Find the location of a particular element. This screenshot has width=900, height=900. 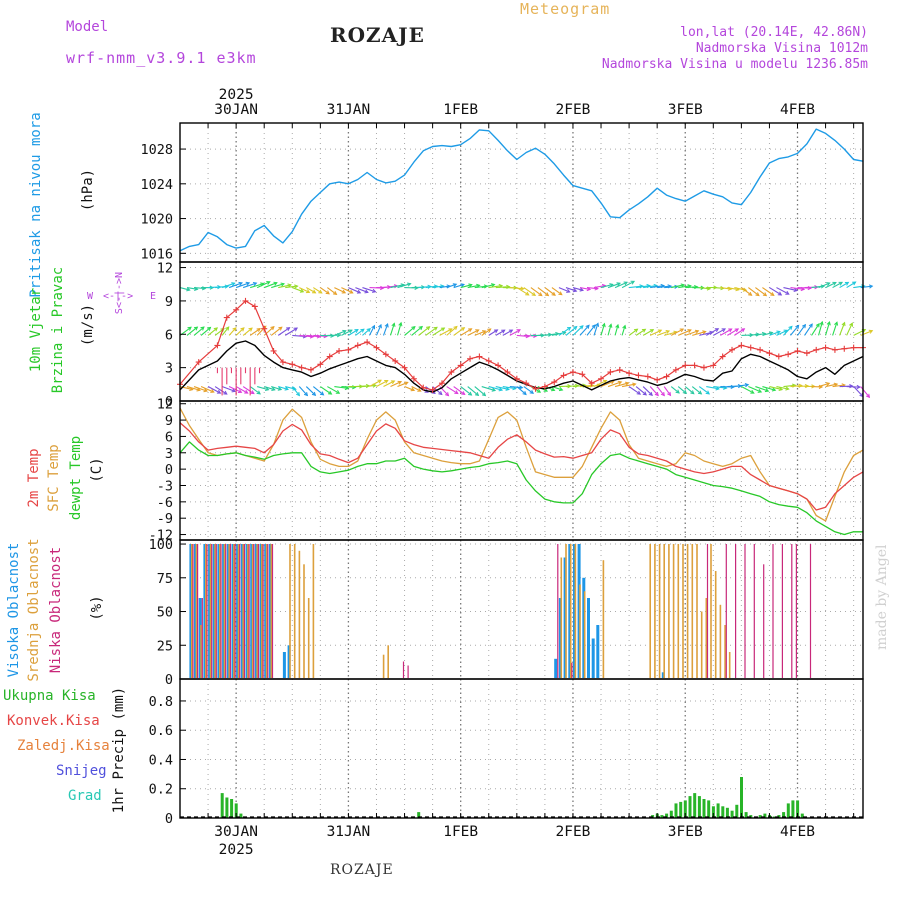

precip-legend-convective: Konvek.Kisa is located at coordinates (53, 721).